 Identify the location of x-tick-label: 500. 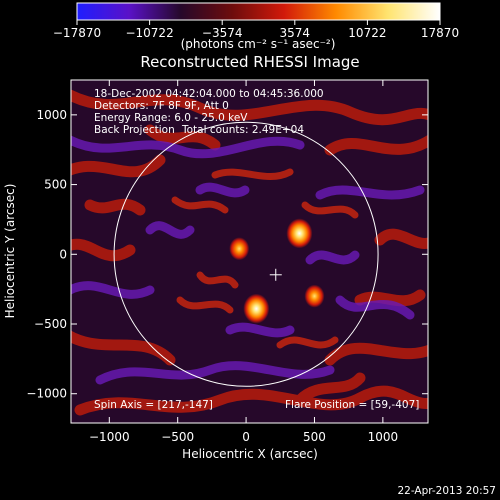
(314, 437).